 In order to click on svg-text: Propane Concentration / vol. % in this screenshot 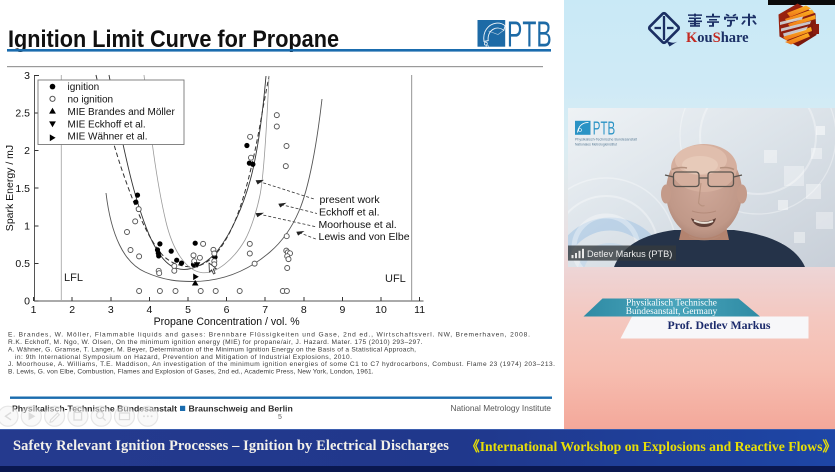, I will do `click(227, 322)`.